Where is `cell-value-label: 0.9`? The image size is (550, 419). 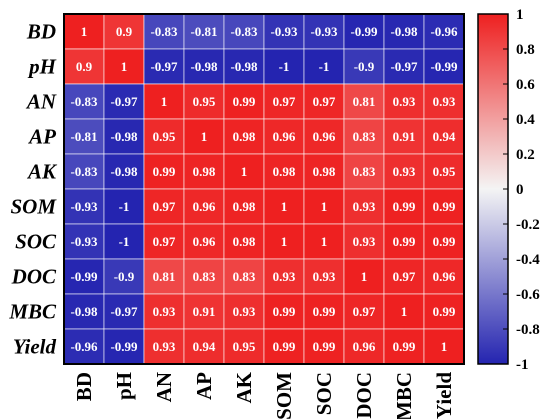
cell-value-label: 0.9 is located at coordinates (84, 66).